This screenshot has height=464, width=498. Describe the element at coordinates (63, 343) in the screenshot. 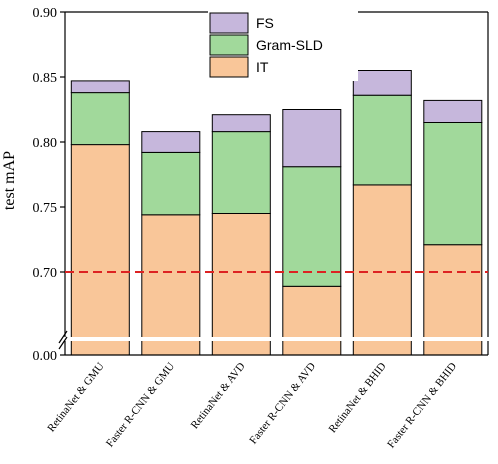

I see `axis-break-mark-lower` at that location.